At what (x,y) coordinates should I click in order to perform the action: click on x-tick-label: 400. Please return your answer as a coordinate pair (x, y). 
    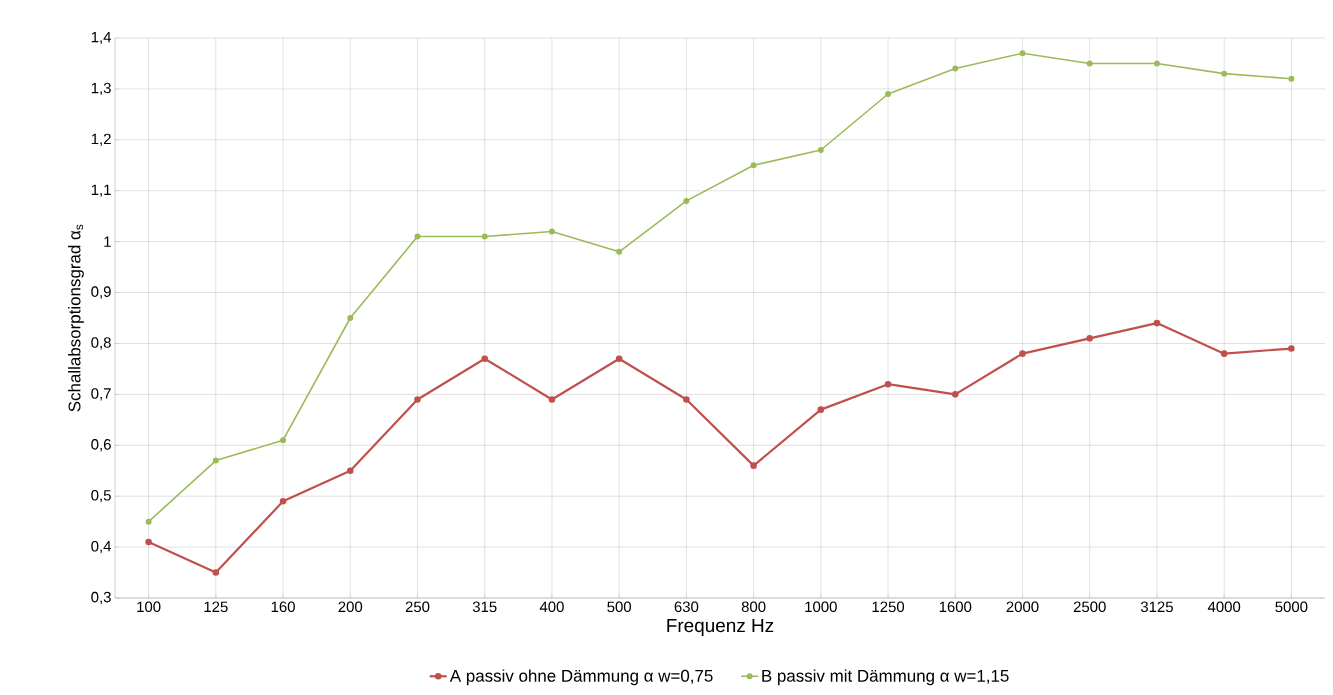
    Looking at the image, I should click on (551, 607).